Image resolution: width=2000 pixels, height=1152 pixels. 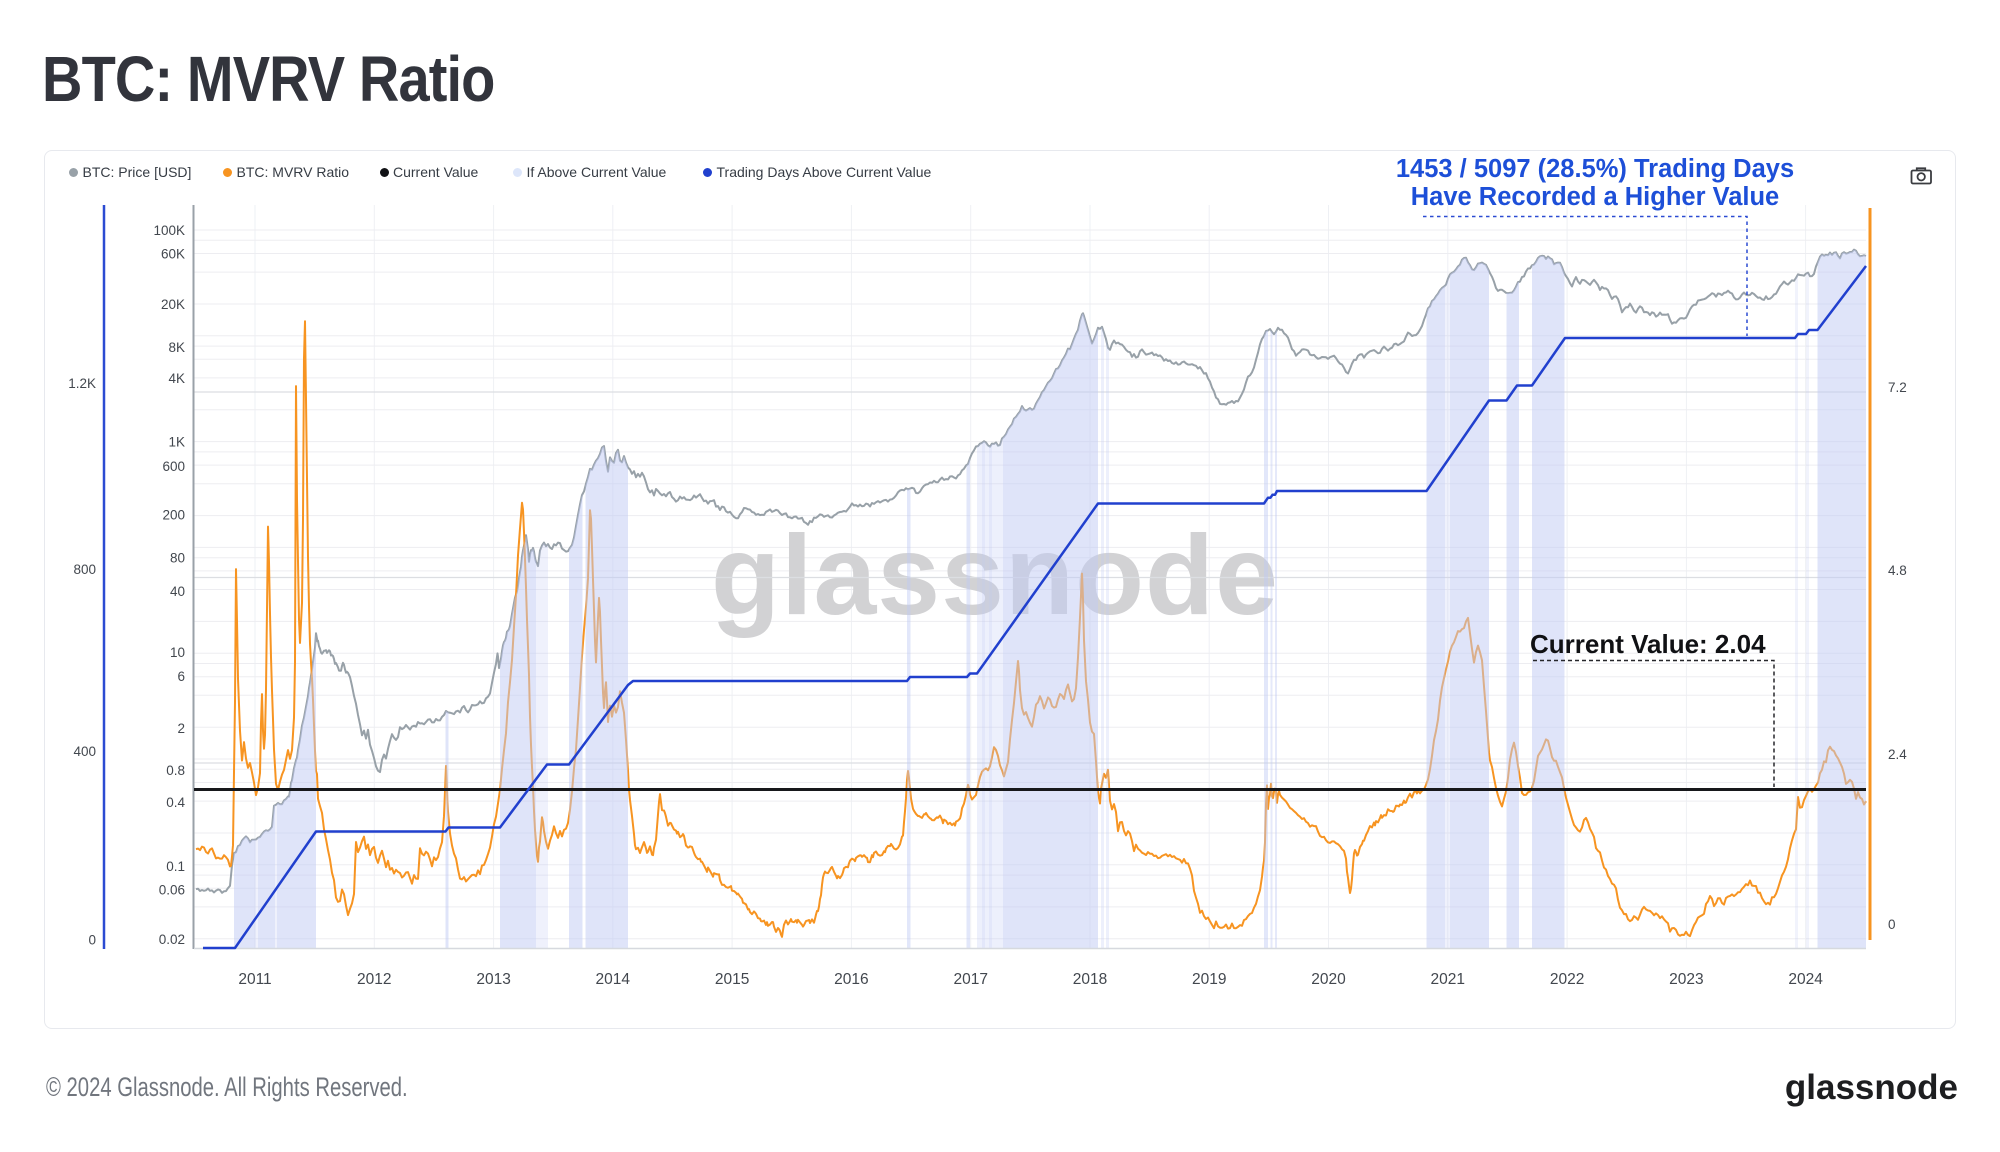 I want to click on svg-text: 1K, so click(x=176, y=441).